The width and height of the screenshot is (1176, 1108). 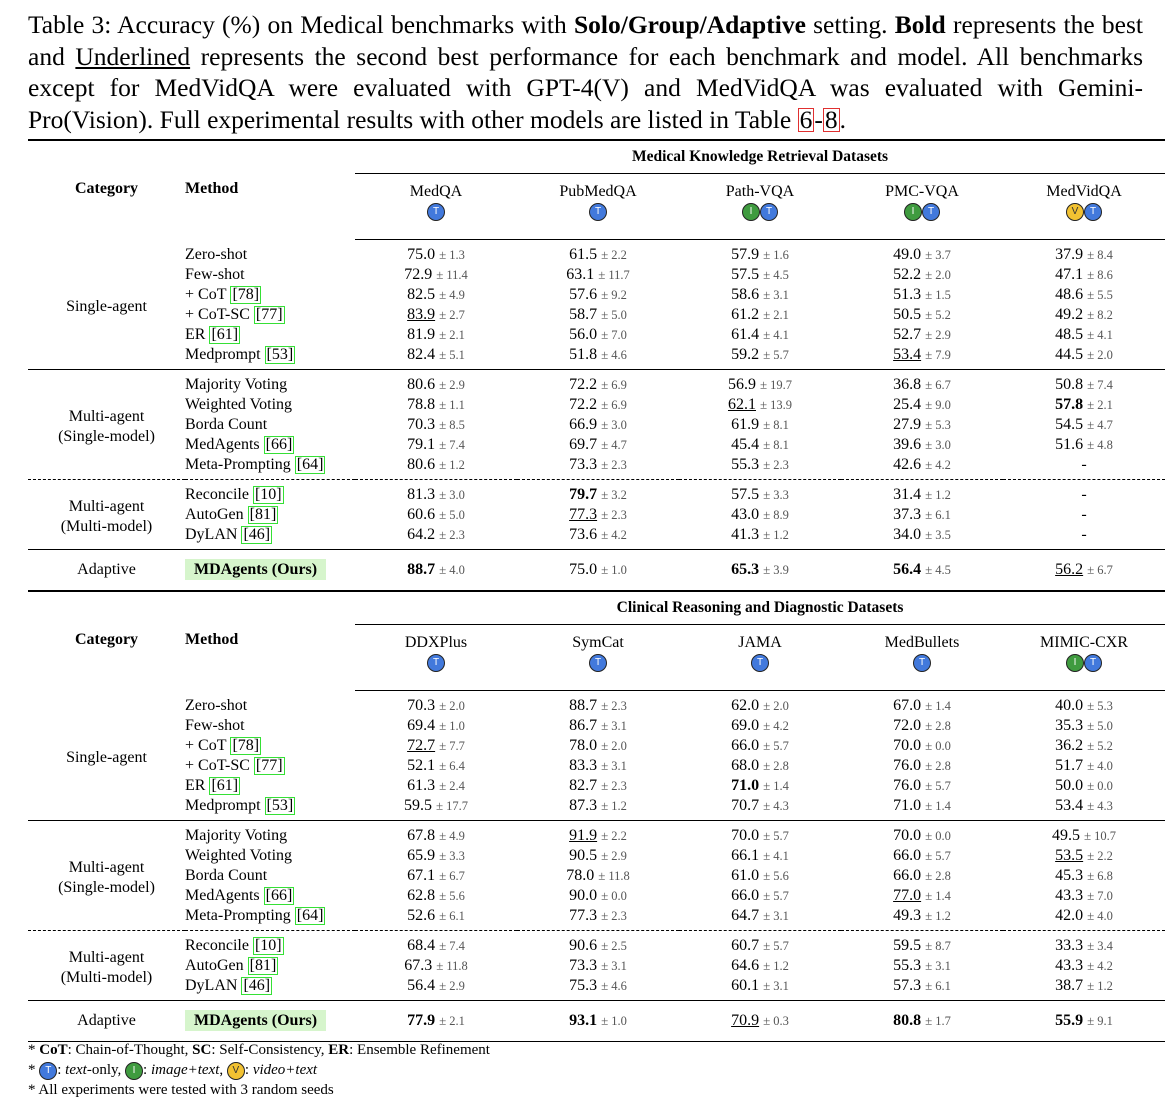 What do you see at coordinates (270, 966) in the screenshot?
I see `method-cell: AutoGen [81]` at bounding box center [270, 966].